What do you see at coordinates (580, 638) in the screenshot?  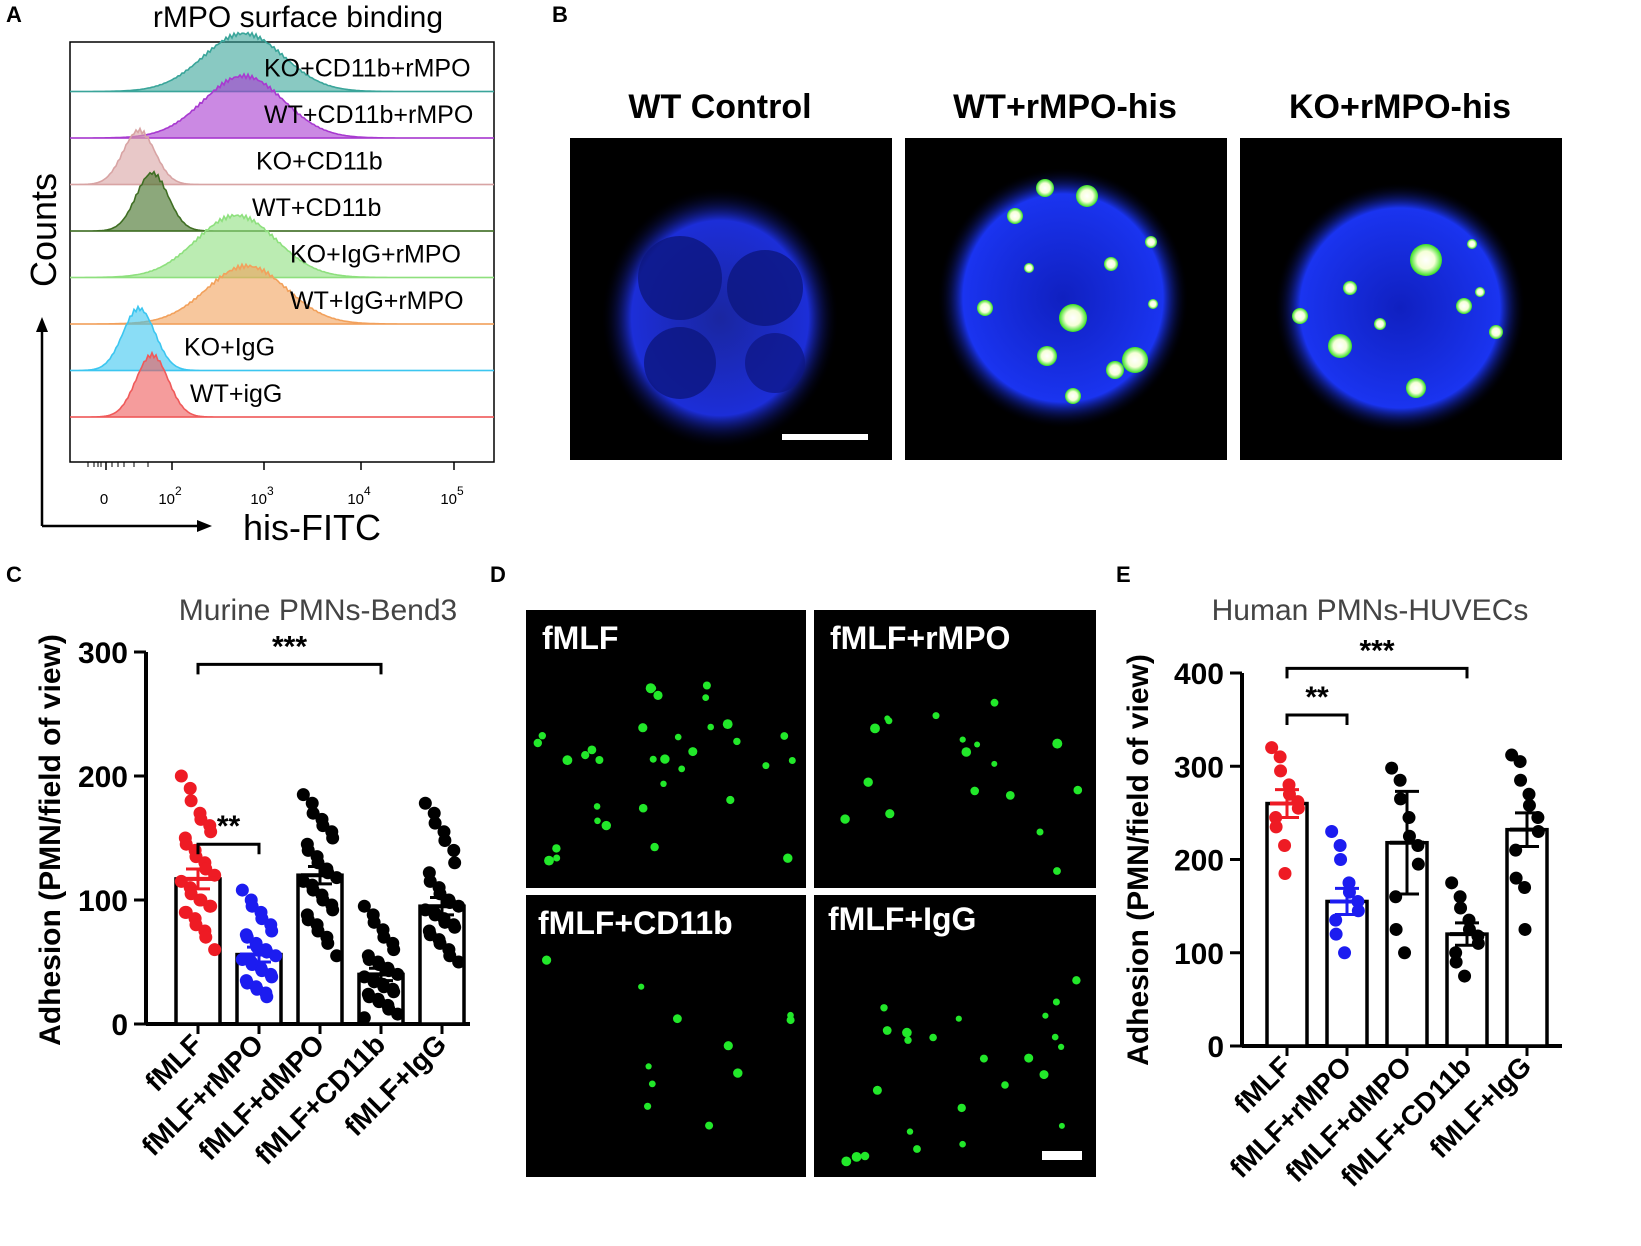 I see `micro-label-fmlf: fMLF` at bounding box center [580, 638].